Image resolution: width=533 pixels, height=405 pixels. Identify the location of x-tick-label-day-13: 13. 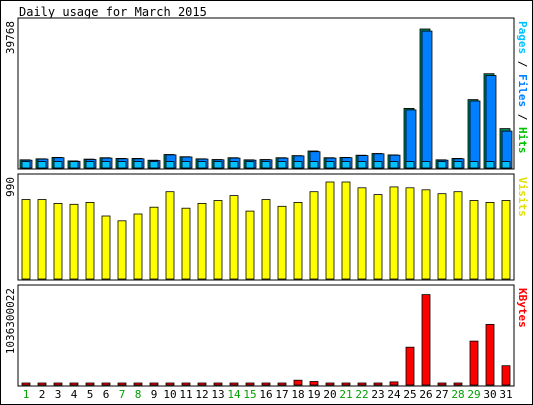
(217, 394).